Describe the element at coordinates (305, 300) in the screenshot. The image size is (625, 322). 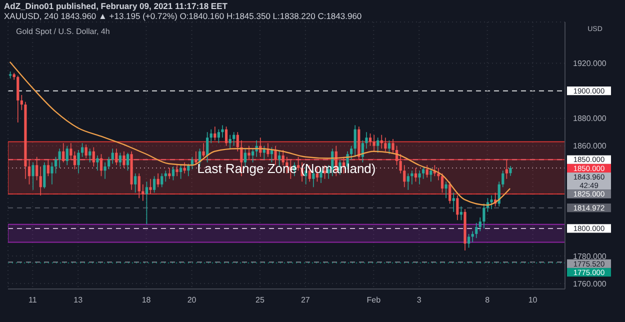
I see `x-tick-label: 27` at that location.